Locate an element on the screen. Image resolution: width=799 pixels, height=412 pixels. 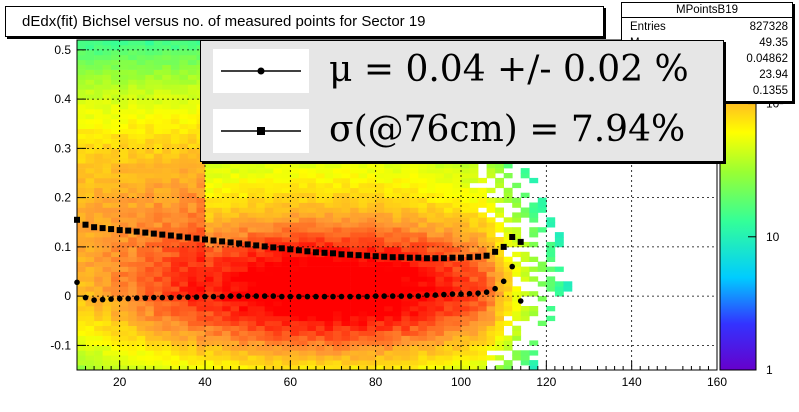
y-tick-label: 0.3 is located at coordinates (62, 148).